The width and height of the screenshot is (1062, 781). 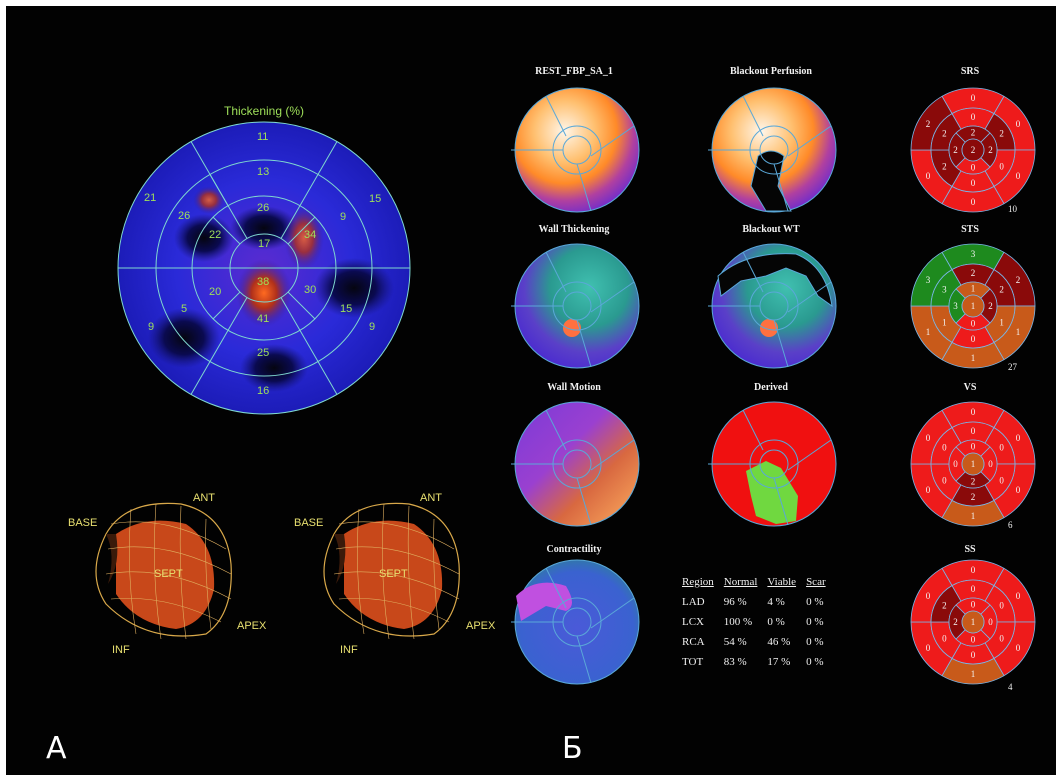 What do you see at coordinates (944, 606) in the screenshot?
I see `ss-mid-val: 2` at bounding box center [944, 606].